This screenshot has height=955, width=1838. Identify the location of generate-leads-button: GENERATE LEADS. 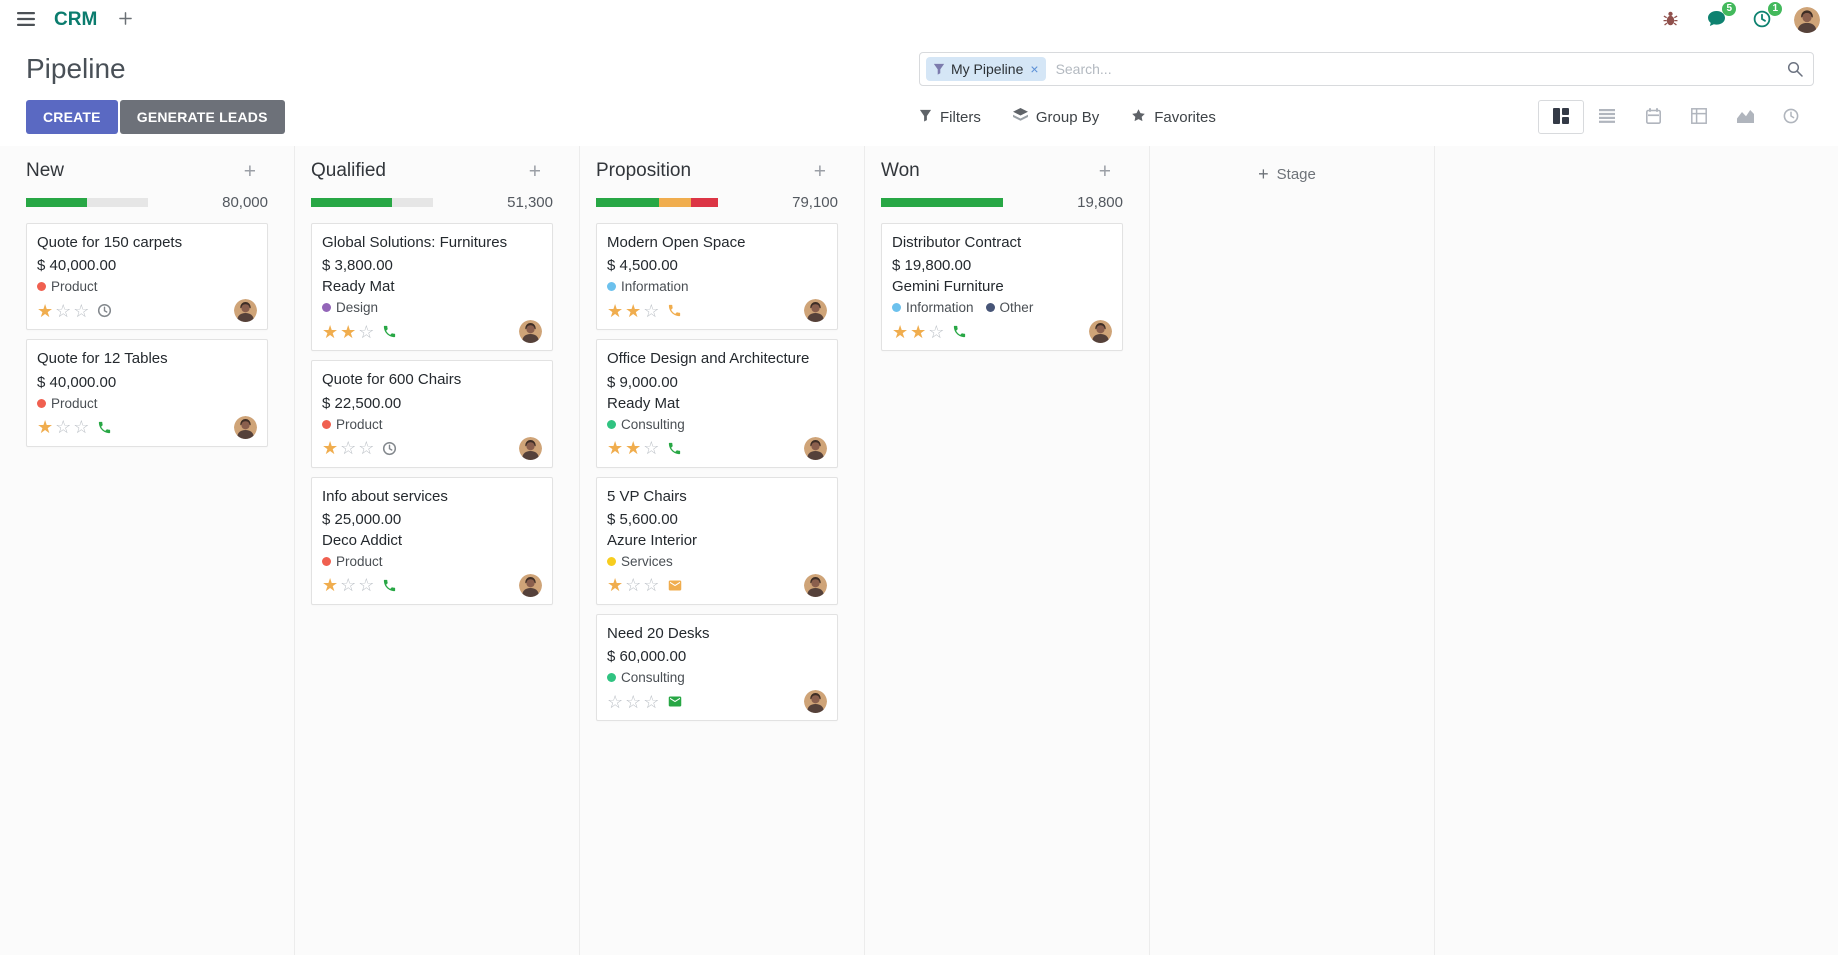
(202, 117).